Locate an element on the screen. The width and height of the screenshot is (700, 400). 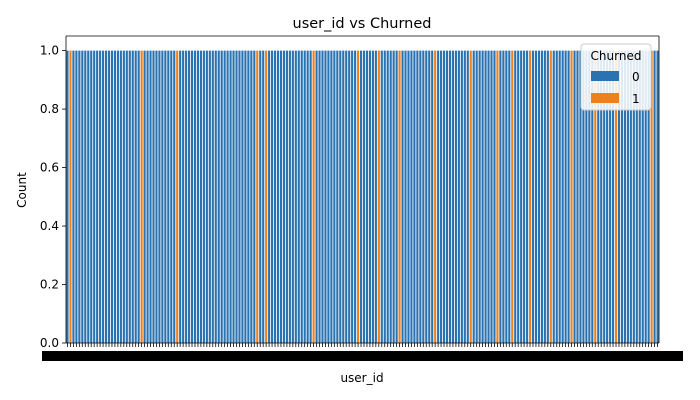
legend-label-0: 0 is located at coordinates (636, 77).